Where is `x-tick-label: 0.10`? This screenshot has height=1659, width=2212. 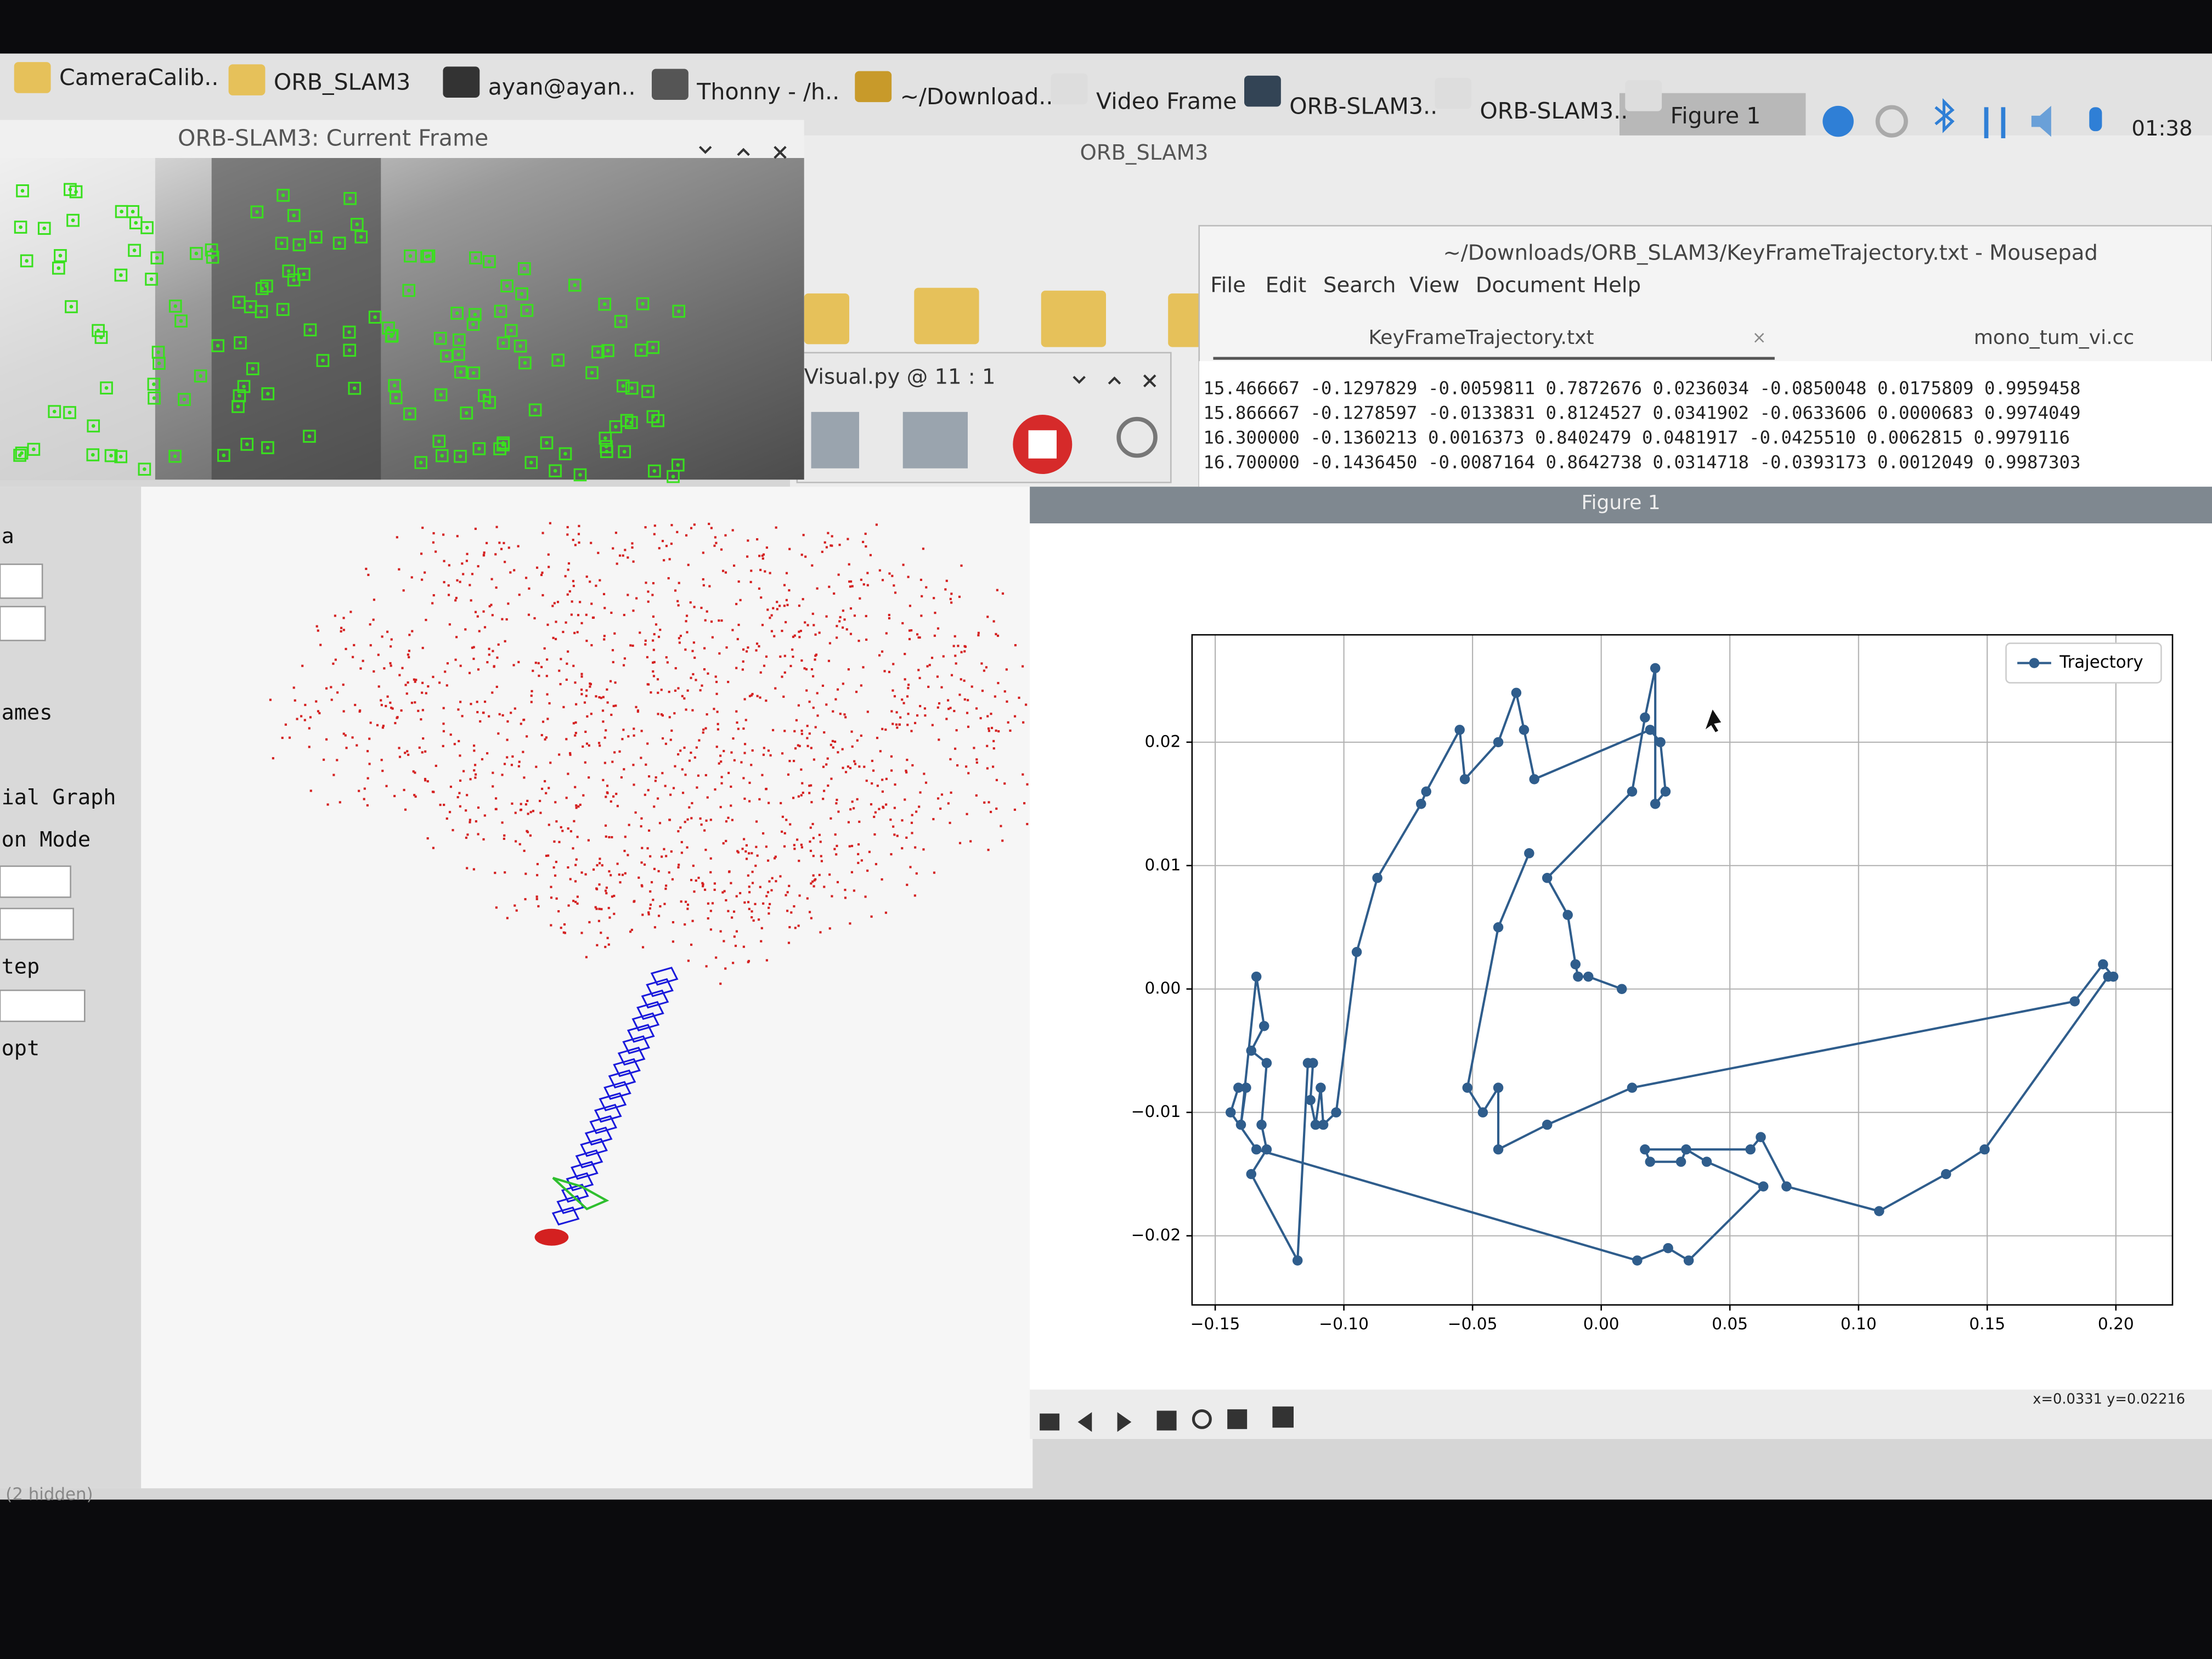 x-tick-label: 0.10 is located at coordinates (1859, 1324).